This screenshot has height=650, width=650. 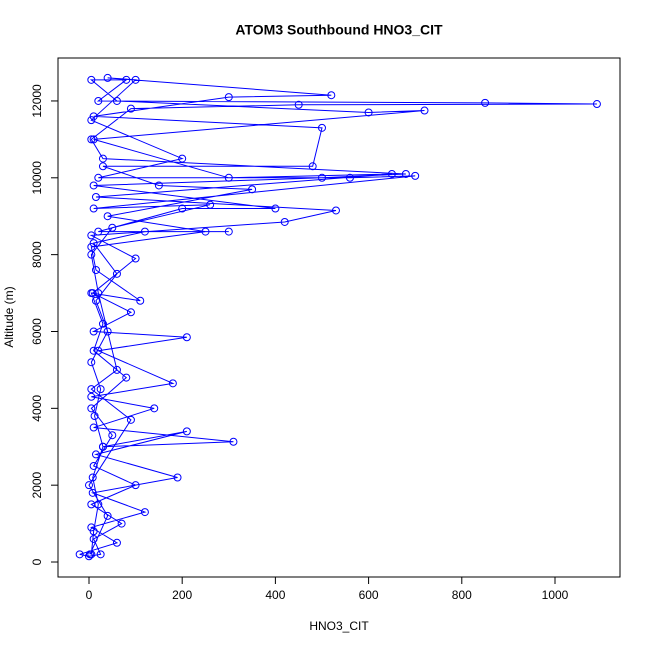 What do you see at coordinates (37, 485) in the screenshot?
I see `y-tick-label: 2000` at bounding box center [37, 485].